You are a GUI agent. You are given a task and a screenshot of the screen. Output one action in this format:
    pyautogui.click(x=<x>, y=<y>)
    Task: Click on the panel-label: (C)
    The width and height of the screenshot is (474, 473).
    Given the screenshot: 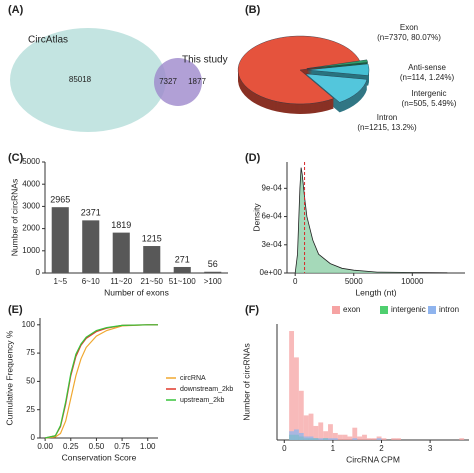 What is the action you would take?
    pyautogui.click(x=16, y=158)
    